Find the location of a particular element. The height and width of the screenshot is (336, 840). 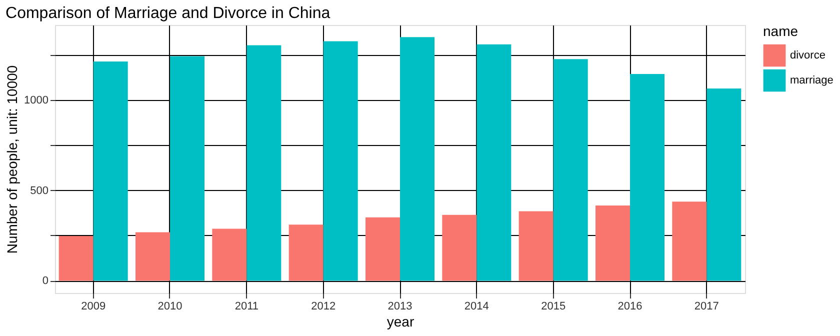

x-tick-label: 2014 is located at coordinates (476, 306).